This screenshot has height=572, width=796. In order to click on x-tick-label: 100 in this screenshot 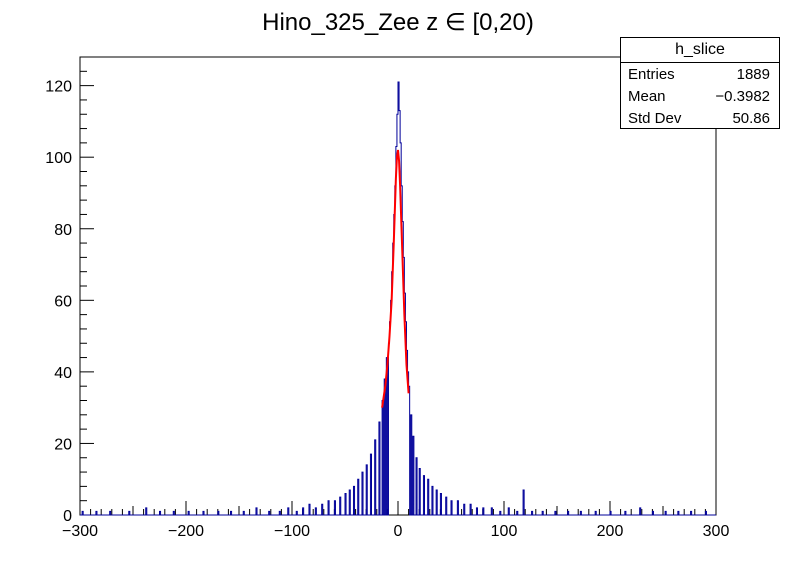, I will do `click(504, 531)`.